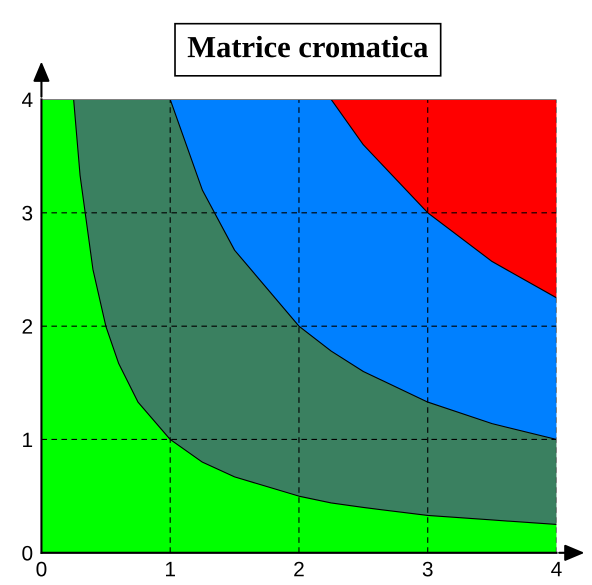 This screenshot has width=592, height=585. What do you see at coordinates (308, 47) in the screenshot?
I see `chart-title: Matrice cromatica` at bounding box center [308, 47].